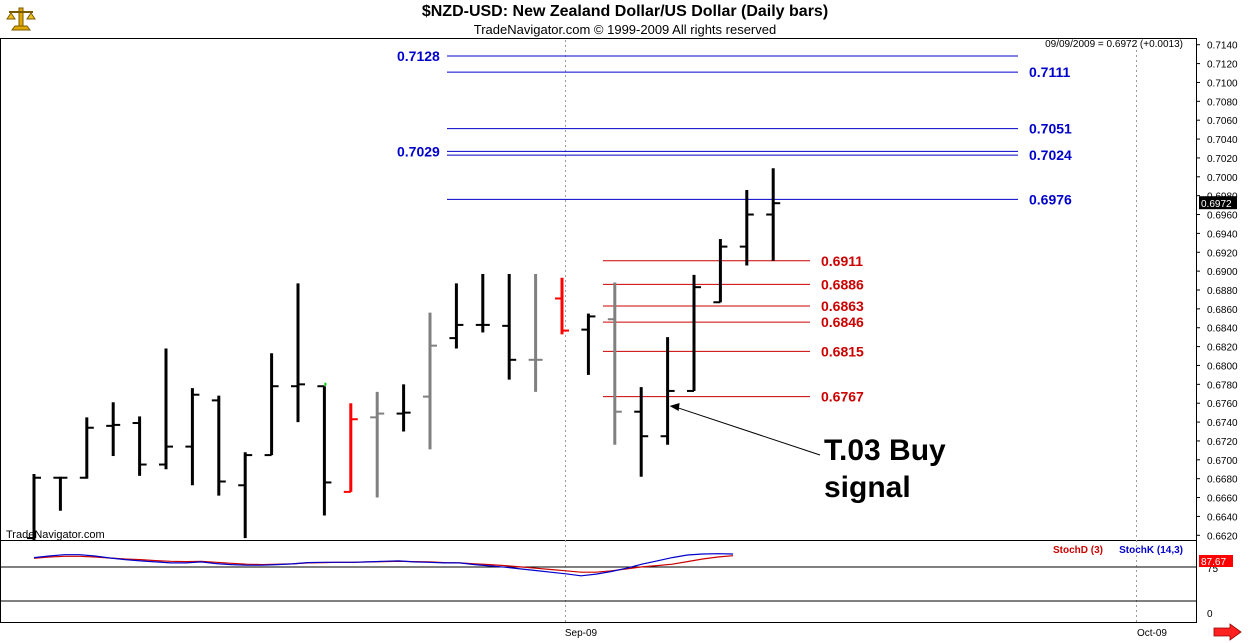  I want to click on y-tick-label: 0.7080, so click(1222, 102).